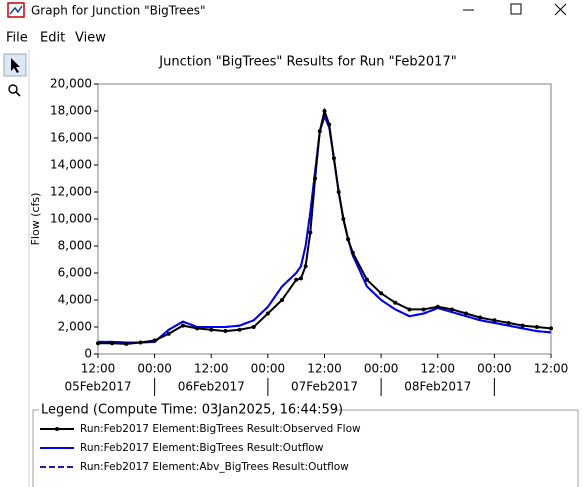  I want to click on y-tick-label: 14,000, so click(71, 165).